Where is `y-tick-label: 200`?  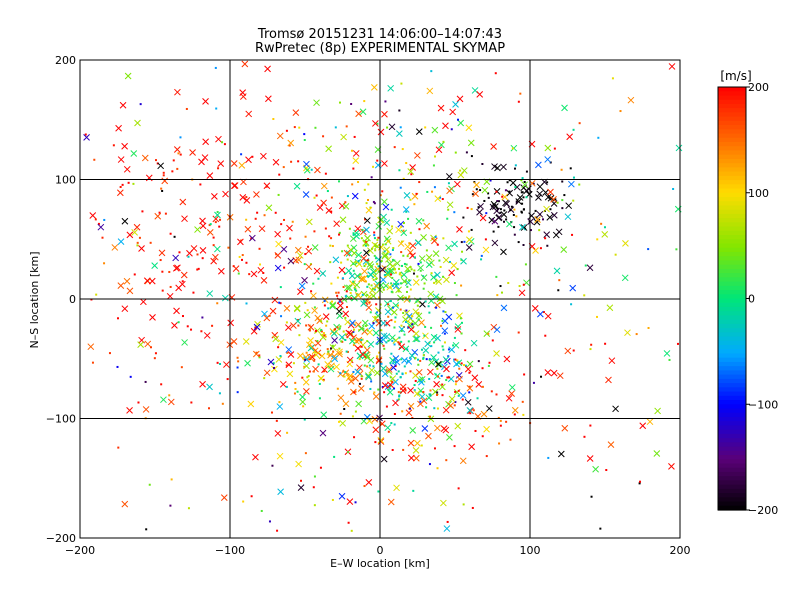
y-tick-label: 200 is located at coordinates (65, 60).